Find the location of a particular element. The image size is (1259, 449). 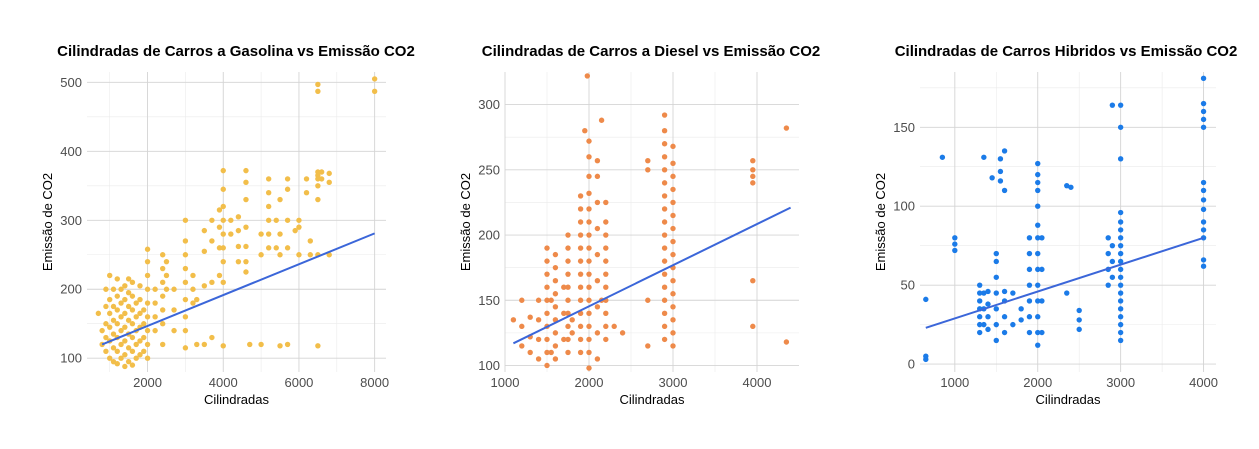

x-axis-label: Cilindradas is located at coordinates (237, 399).